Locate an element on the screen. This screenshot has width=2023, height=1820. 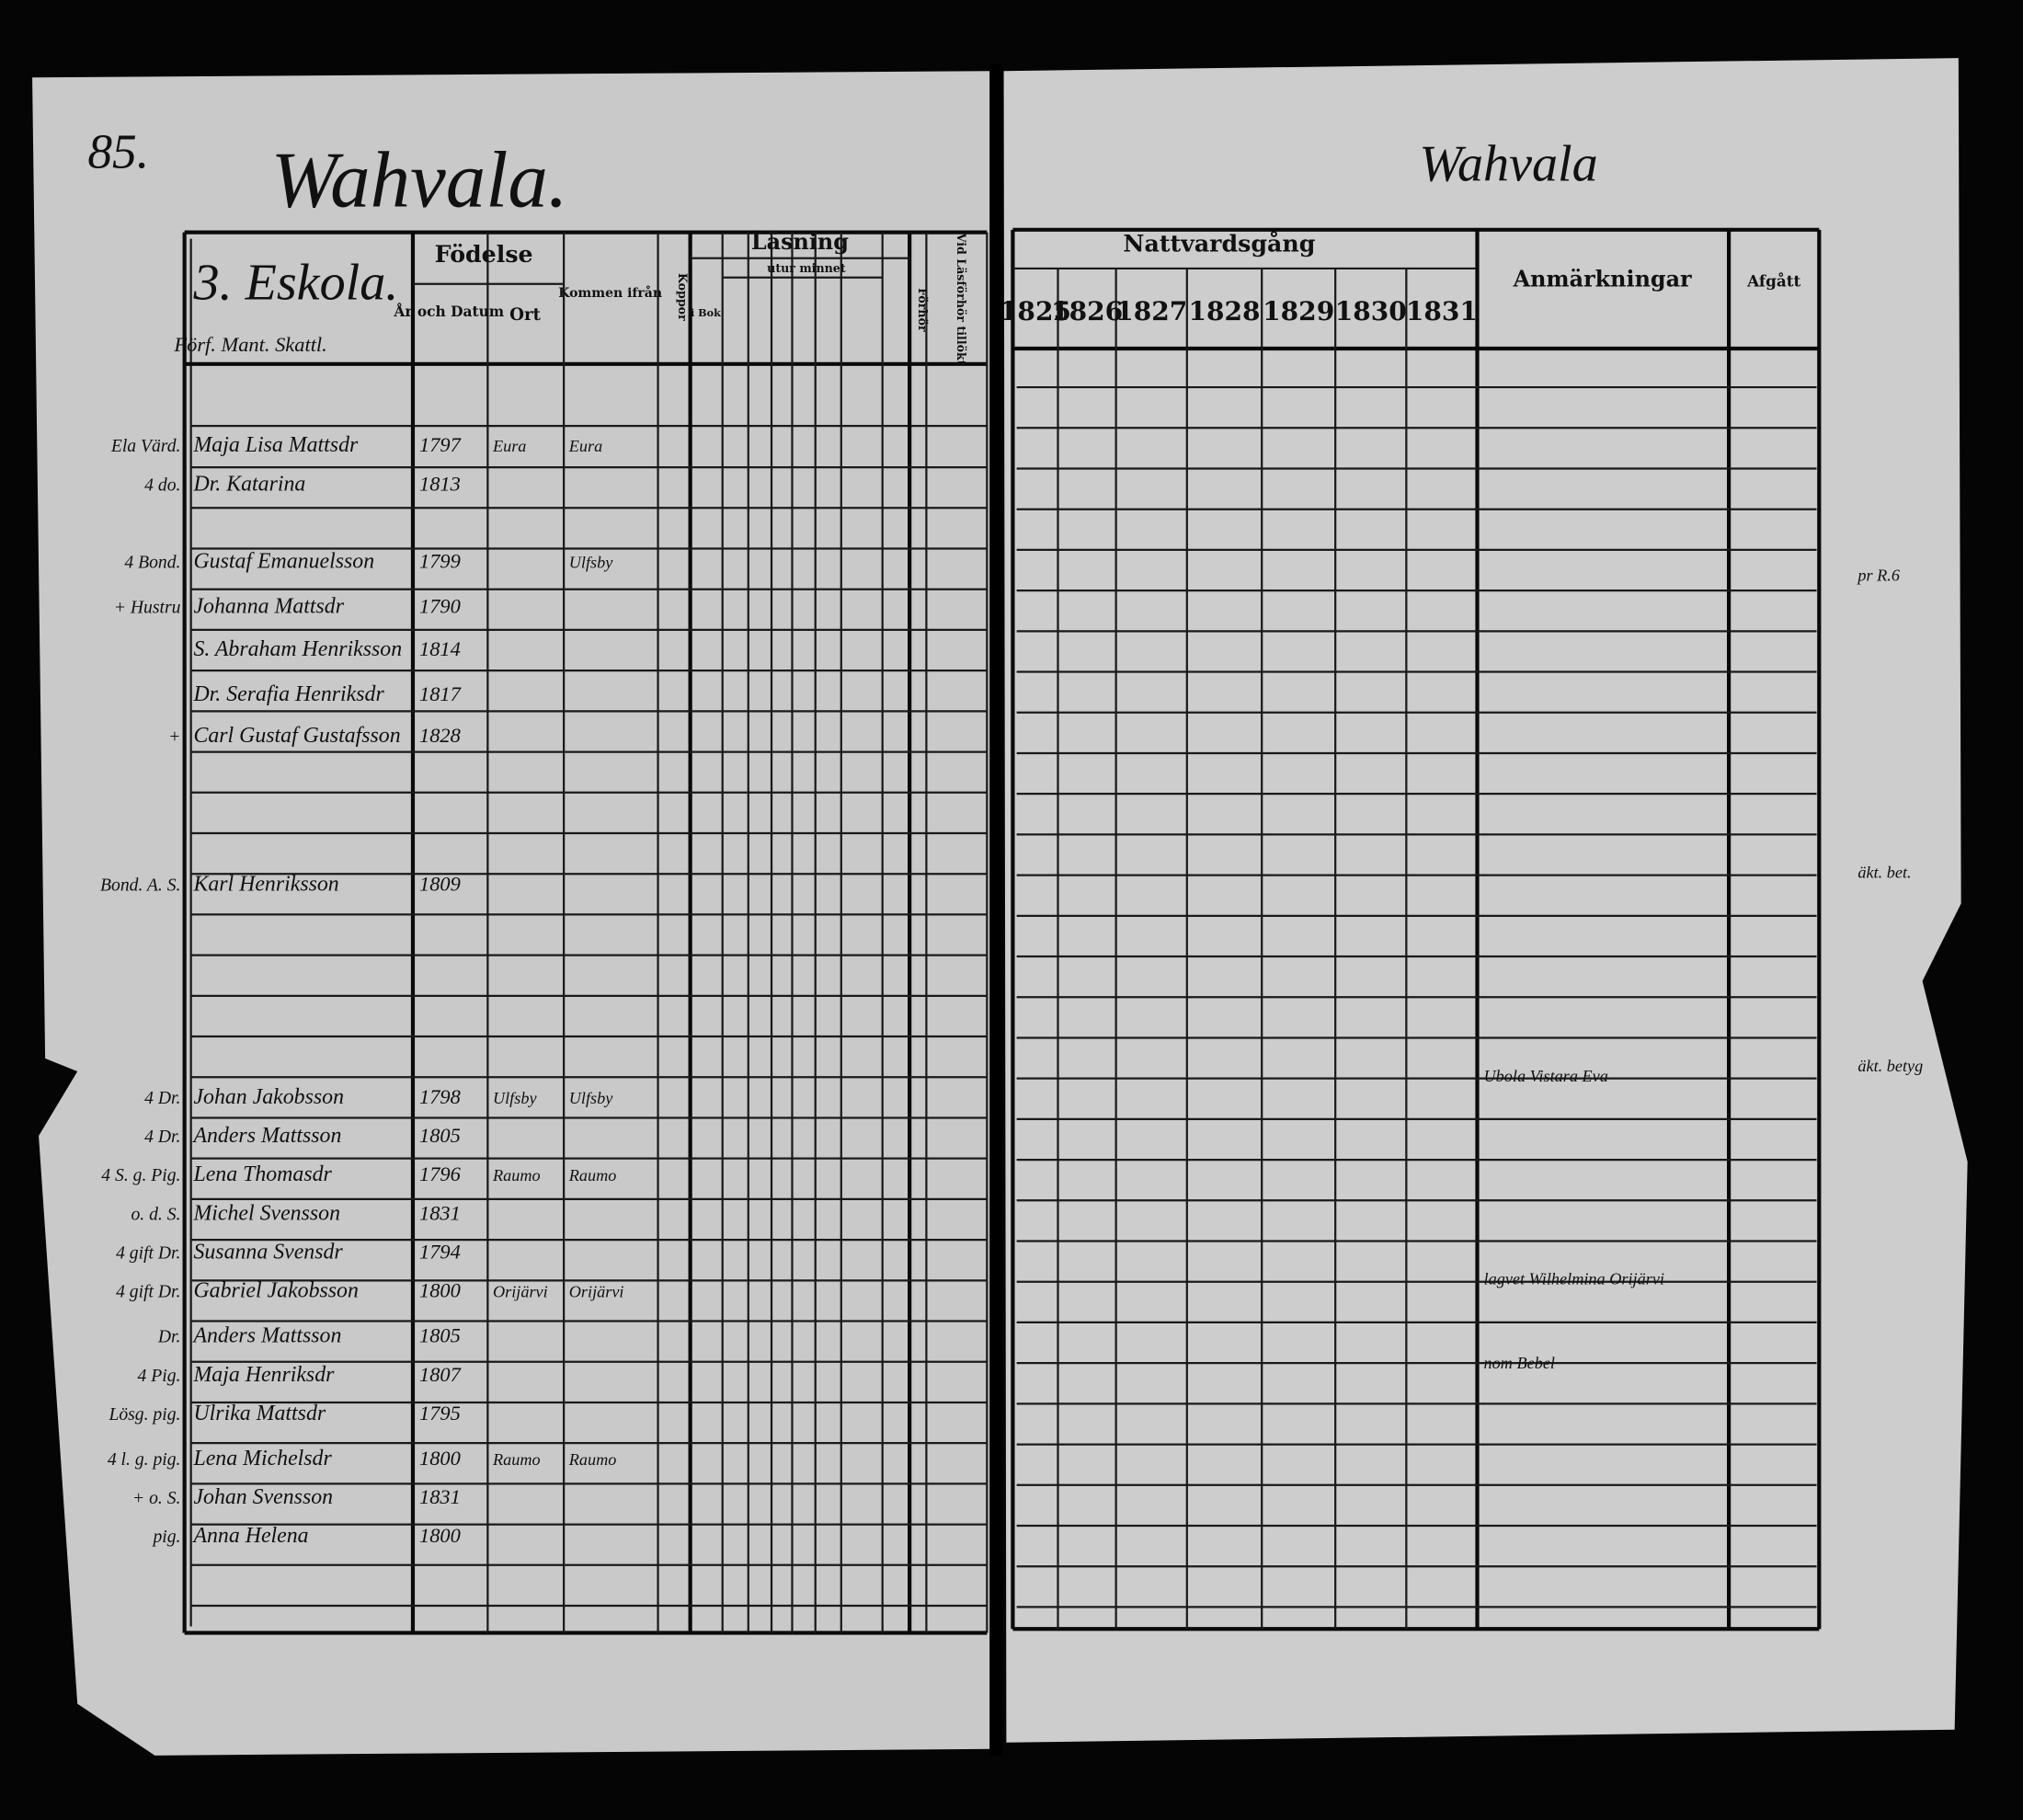
row-margin-note: + is located at coordinates (174, 737).